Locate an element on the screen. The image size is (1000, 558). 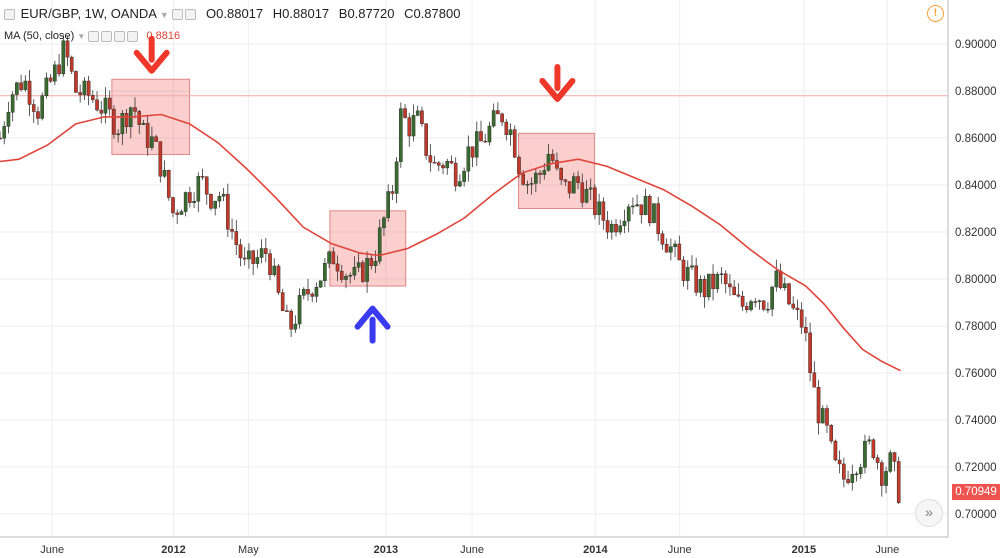
x-tick-label: May is located at coordinates (248, 550).